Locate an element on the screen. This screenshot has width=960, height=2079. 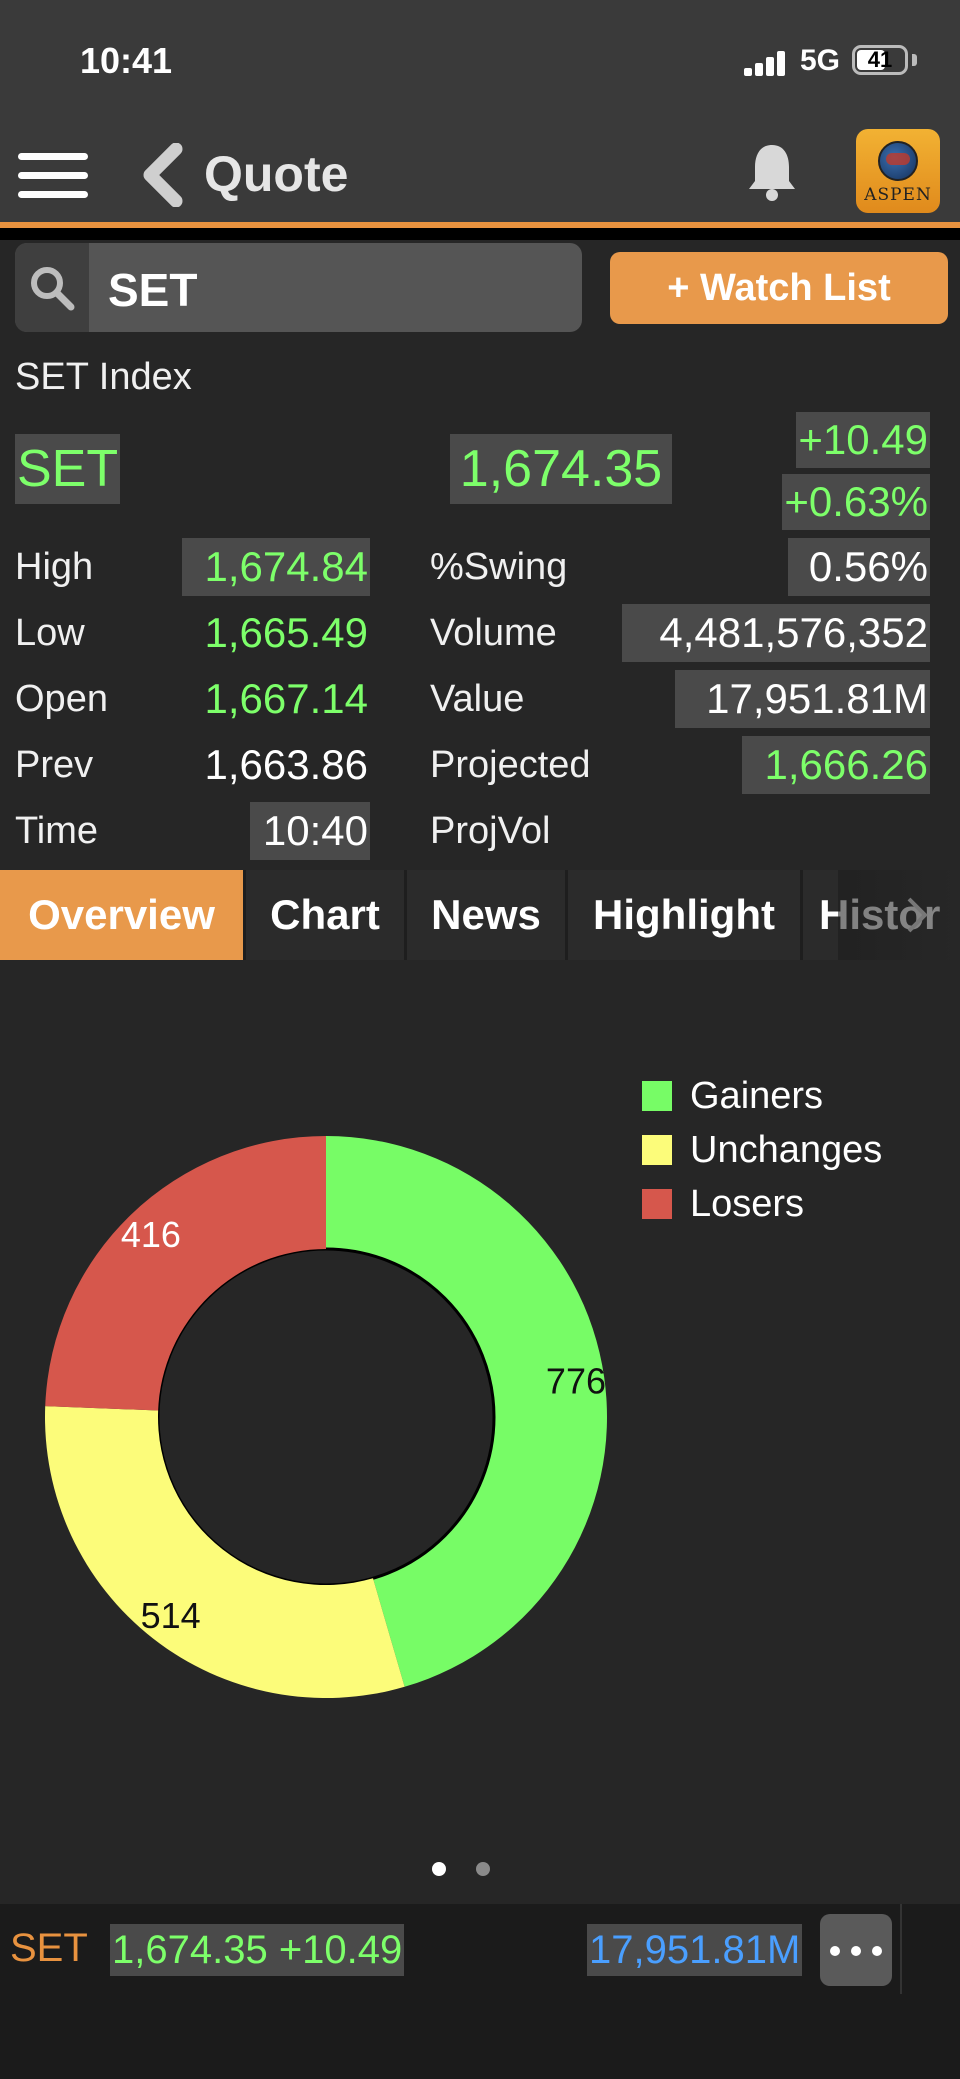
legend-swatch-losers is located at coordinates (657, 1204).